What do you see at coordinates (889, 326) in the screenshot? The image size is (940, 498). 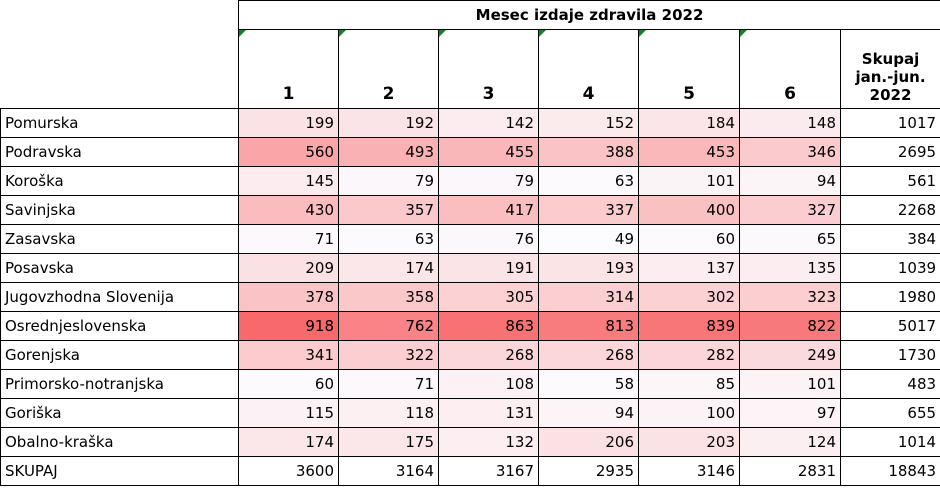 I see `cell-value: 5017` at bounding box center [889, 326].